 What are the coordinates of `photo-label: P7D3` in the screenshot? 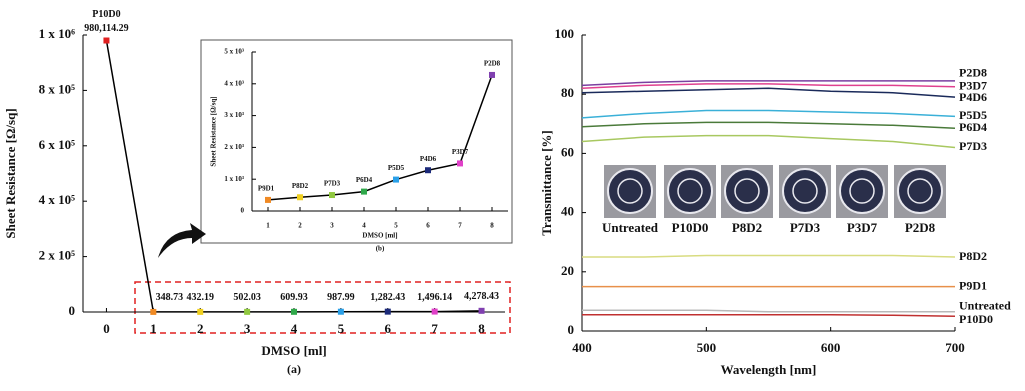 It's located at (805, 227).